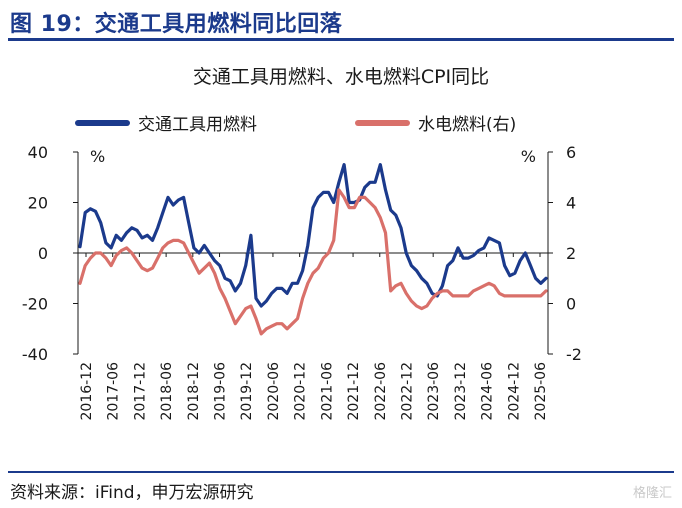 Image resolution: width=682 pixels, height=508 pixels. Describe the element at coordinates (194, 391) in the screenshot. I see `x-tick-label: 2018-12` at that location.